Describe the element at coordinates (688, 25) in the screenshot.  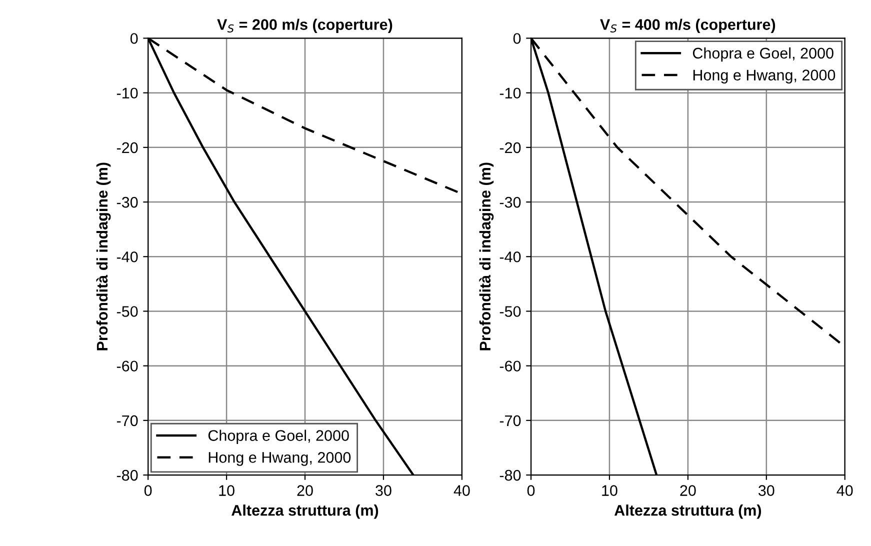
I see `chart-title: V$_{S}$ = 400 m/s (coperture)` at that location.